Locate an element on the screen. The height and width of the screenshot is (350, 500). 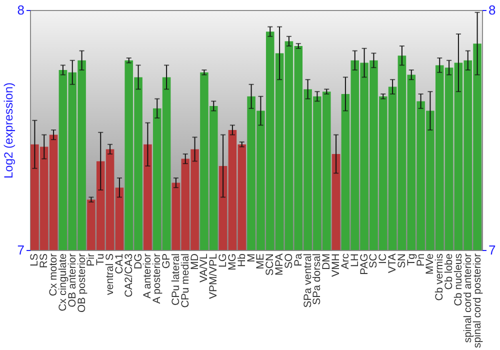
y2-tick-label: 8 is located at coordinates (492, 10).